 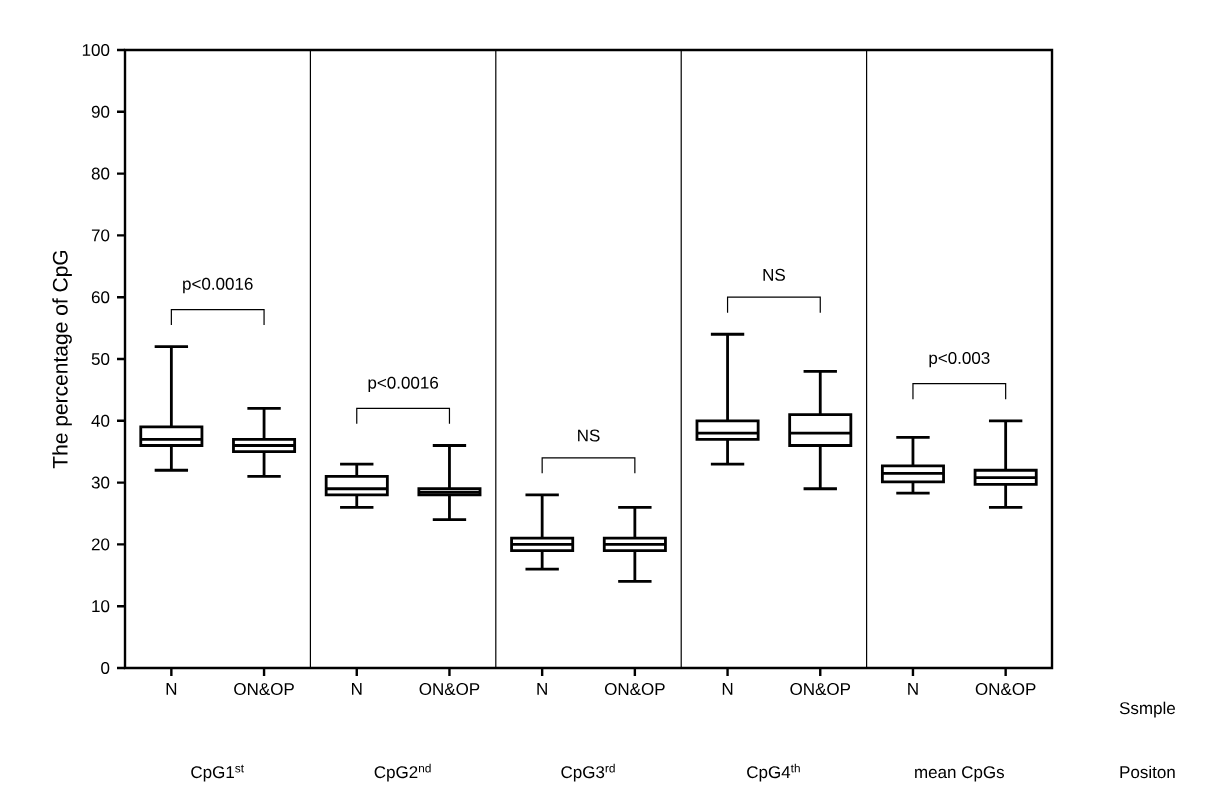 What do you see at coordinates (62, 359) in the screenshot?
I see `y-axis-title: The percentage of CpG` at bounding box center [62, 359].